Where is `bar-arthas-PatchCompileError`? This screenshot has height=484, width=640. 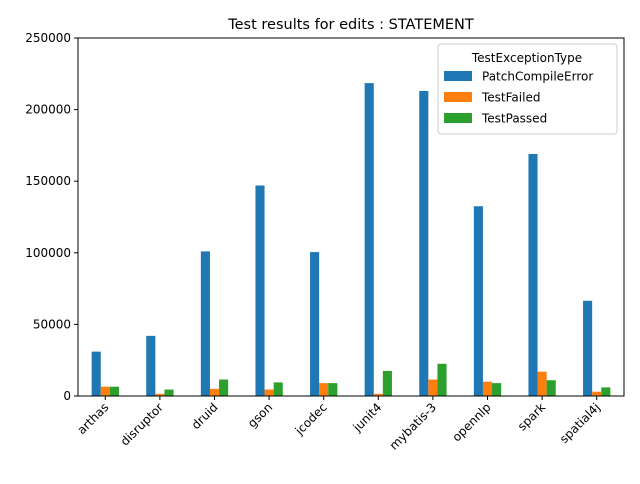
bar-arthas-PatchCompileError is located at coordinates (96, 373).